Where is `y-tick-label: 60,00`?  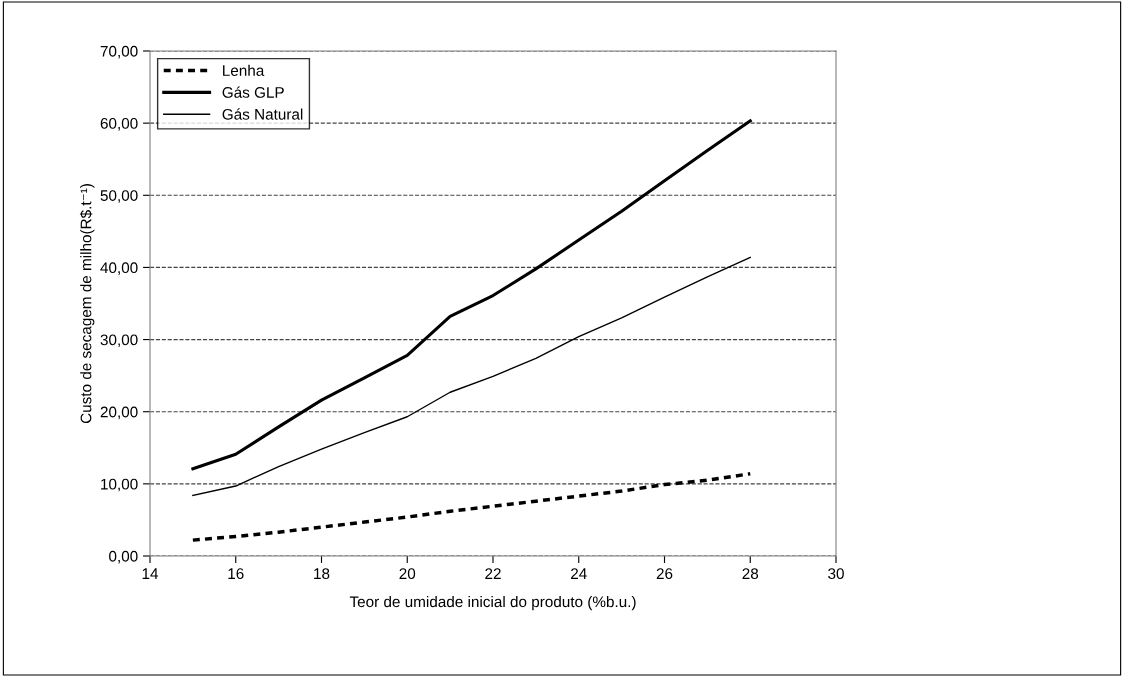
y-tick-label: 60,00 is located at coordinates (119, 124).